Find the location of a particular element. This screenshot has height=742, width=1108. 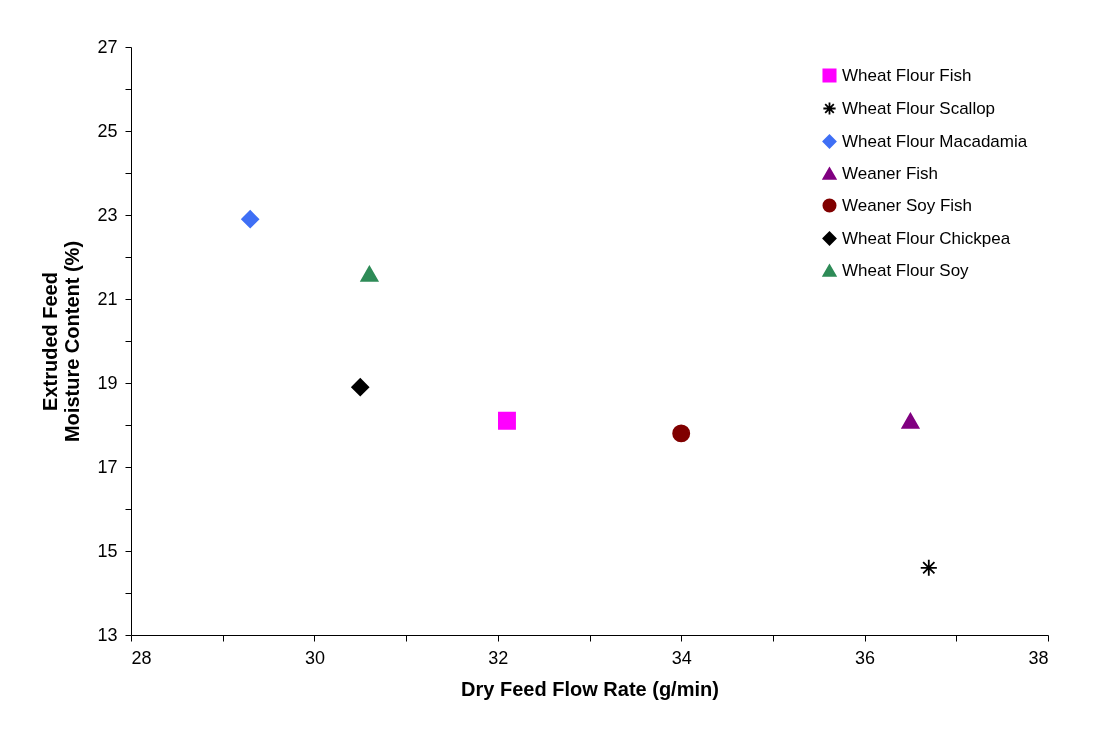

y-tick-label: 25 is located at coordinates (107, 130).